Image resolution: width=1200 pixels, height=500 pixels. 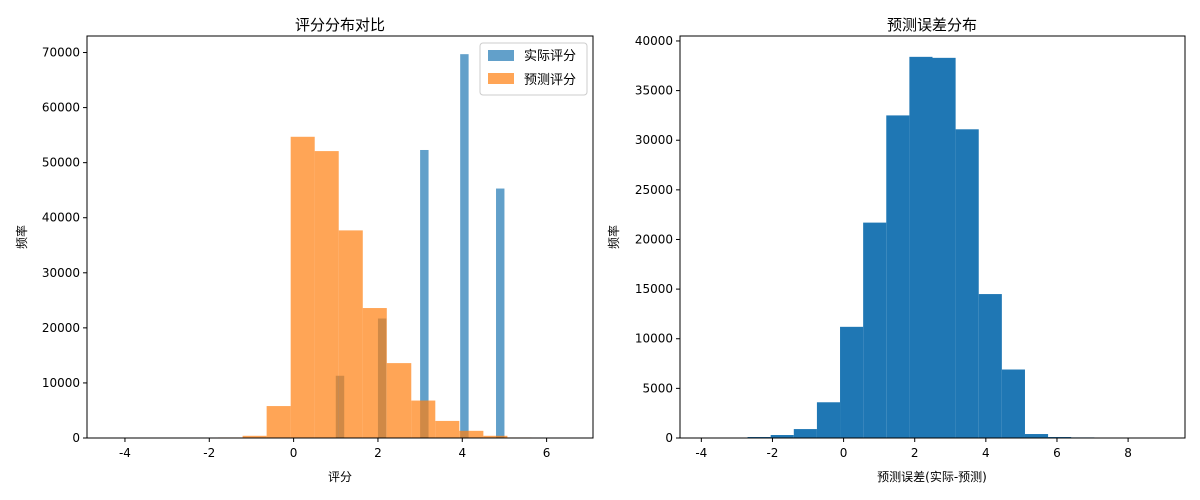 I want to click on y-tick-label: 60000, so click(x=61, y=108).